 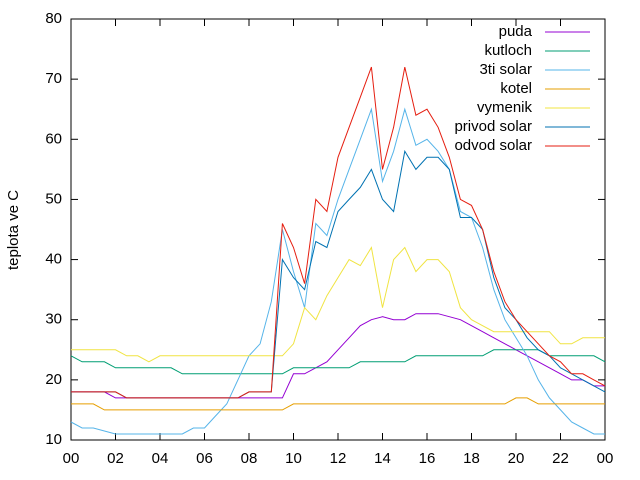 What do you see at coordinates (53, 259) in the screenshot?
I see `y-tick-label: 40` at bounding box center [53, 259].